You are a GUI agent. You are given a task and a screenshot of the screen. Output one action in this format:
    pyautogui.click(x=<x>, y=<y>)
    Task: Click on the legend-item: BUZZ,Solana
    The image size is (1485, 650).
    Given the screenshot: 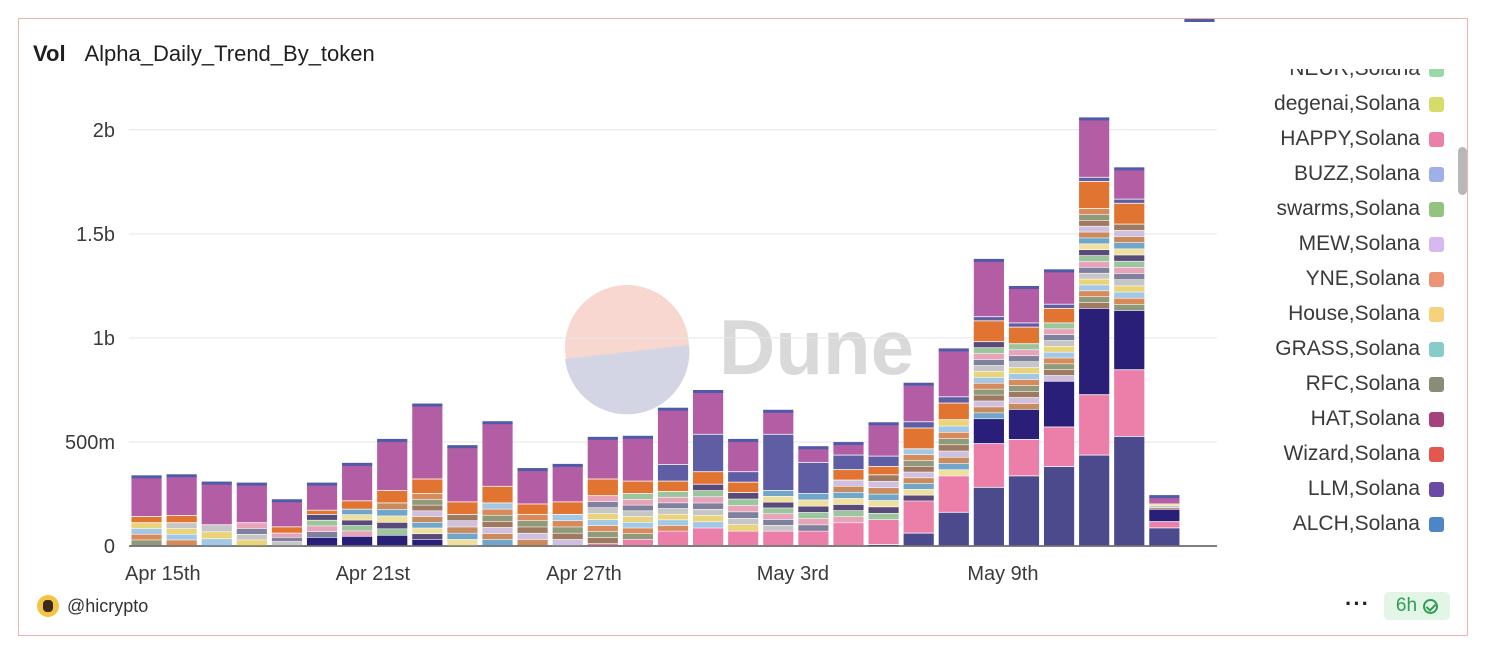 What is the action you would take?
    pyautogui.click(x=1369, y=174)
    